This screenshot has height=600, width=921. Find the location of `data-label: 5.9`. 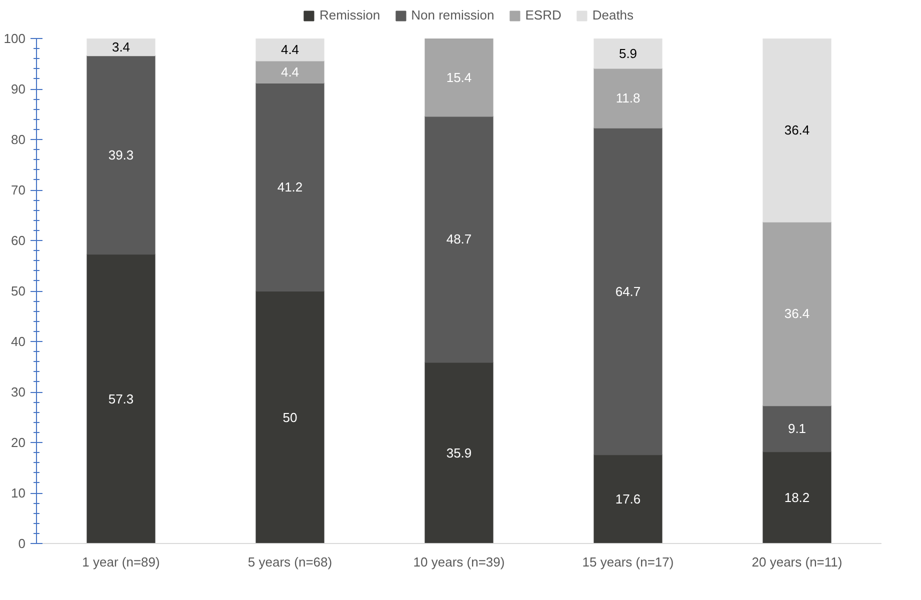

data-label: 5.9 is located at coordinates (628, 53).